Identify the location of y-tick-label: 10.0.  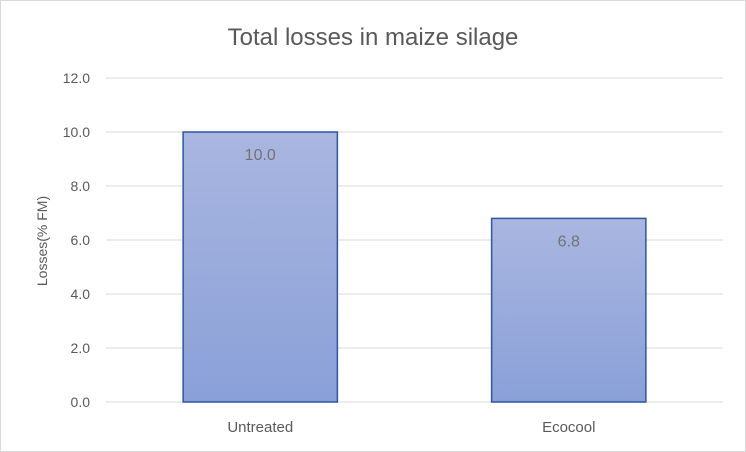
(76, 132).